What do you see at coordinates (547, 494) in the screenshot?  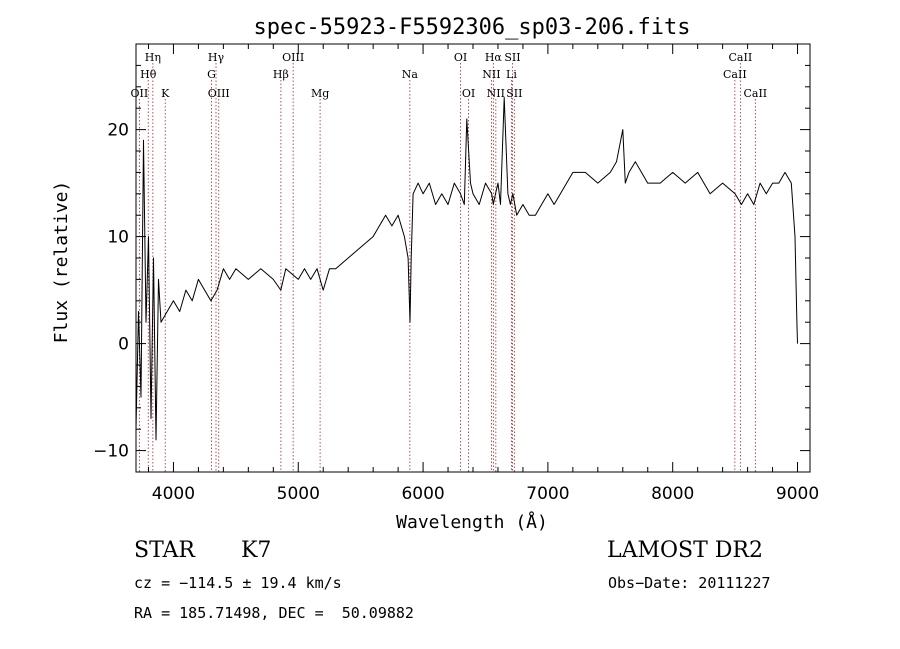 I see `x-tick-label: 7000` at bounding box center [547, 494].